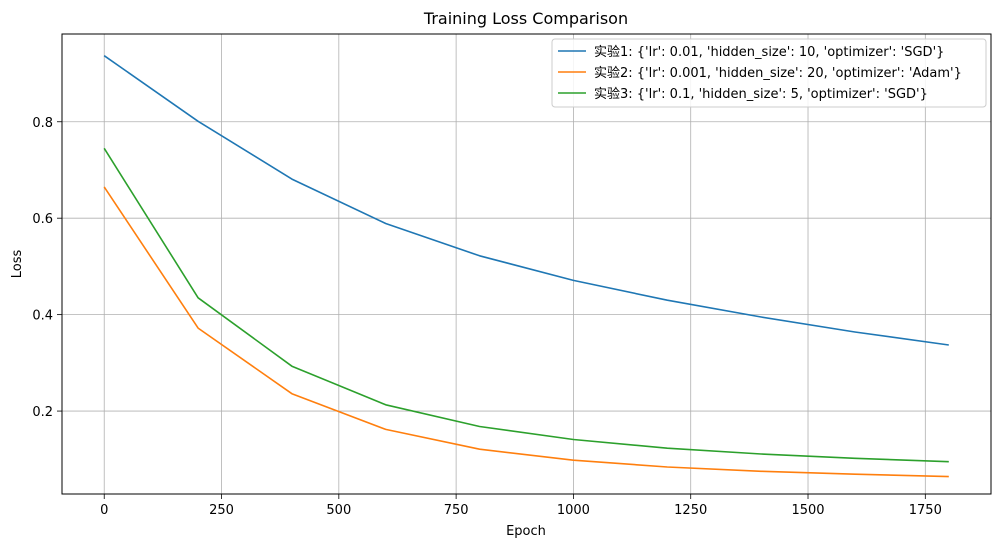 The image size is (1001, 547). Describe the element at coordinates (925, 510) in the screenshot. I see `x-tick-label: 1750` at that location.